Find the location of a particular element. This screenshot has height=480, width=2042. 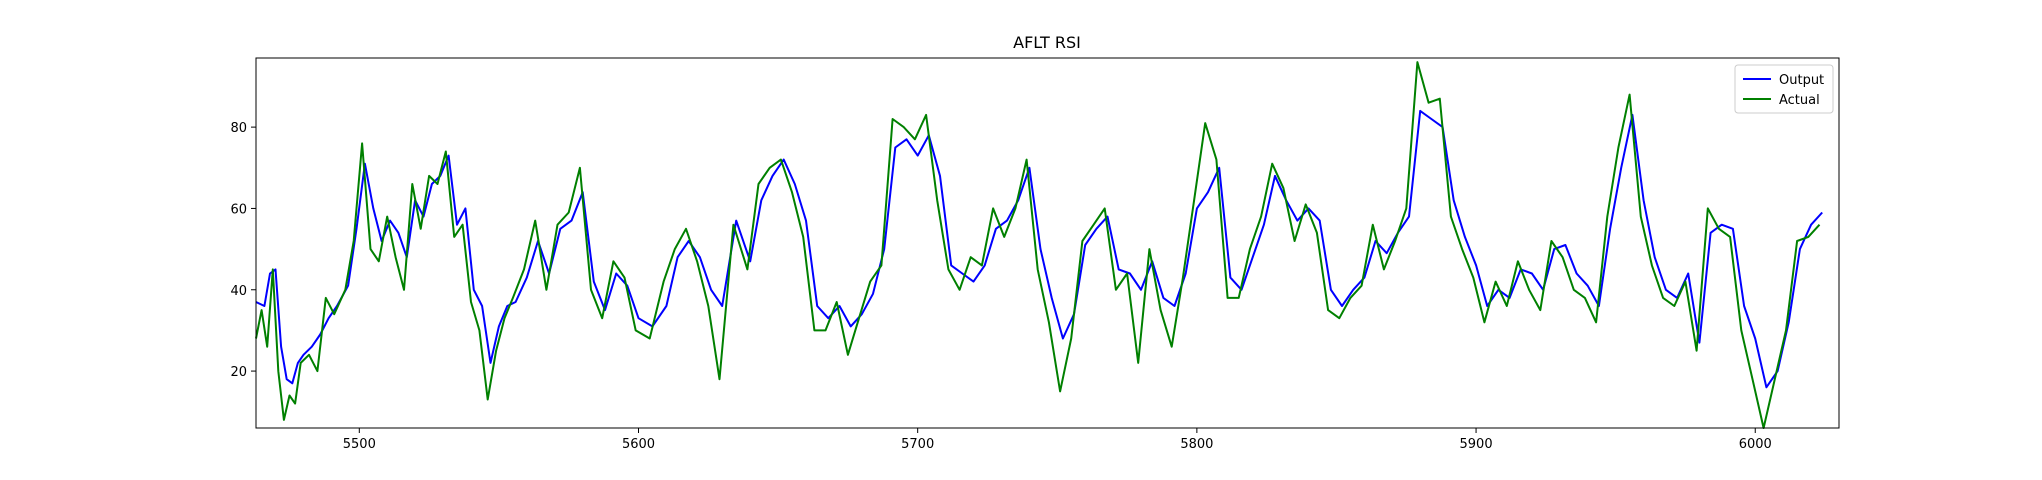

x-tick-label-5700: 5700 is located at coordinates (917, 444).